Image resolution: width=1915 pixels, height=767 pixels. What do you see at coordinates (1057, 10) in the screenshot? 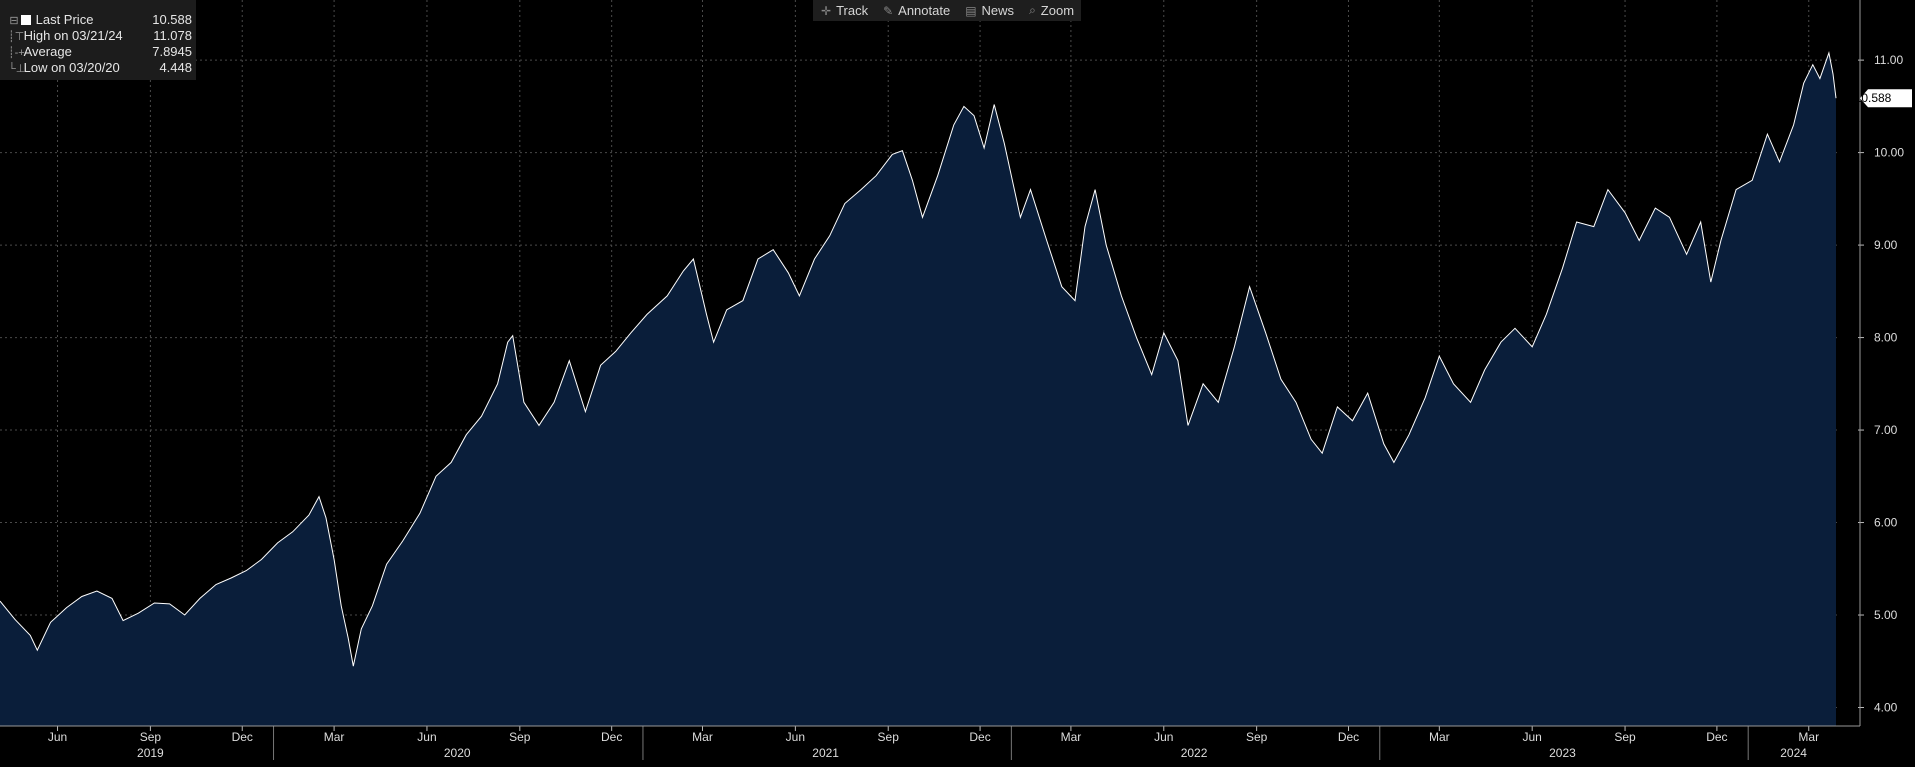
I see `zoom-label: Zoom` at bounding box center [1057, 10].